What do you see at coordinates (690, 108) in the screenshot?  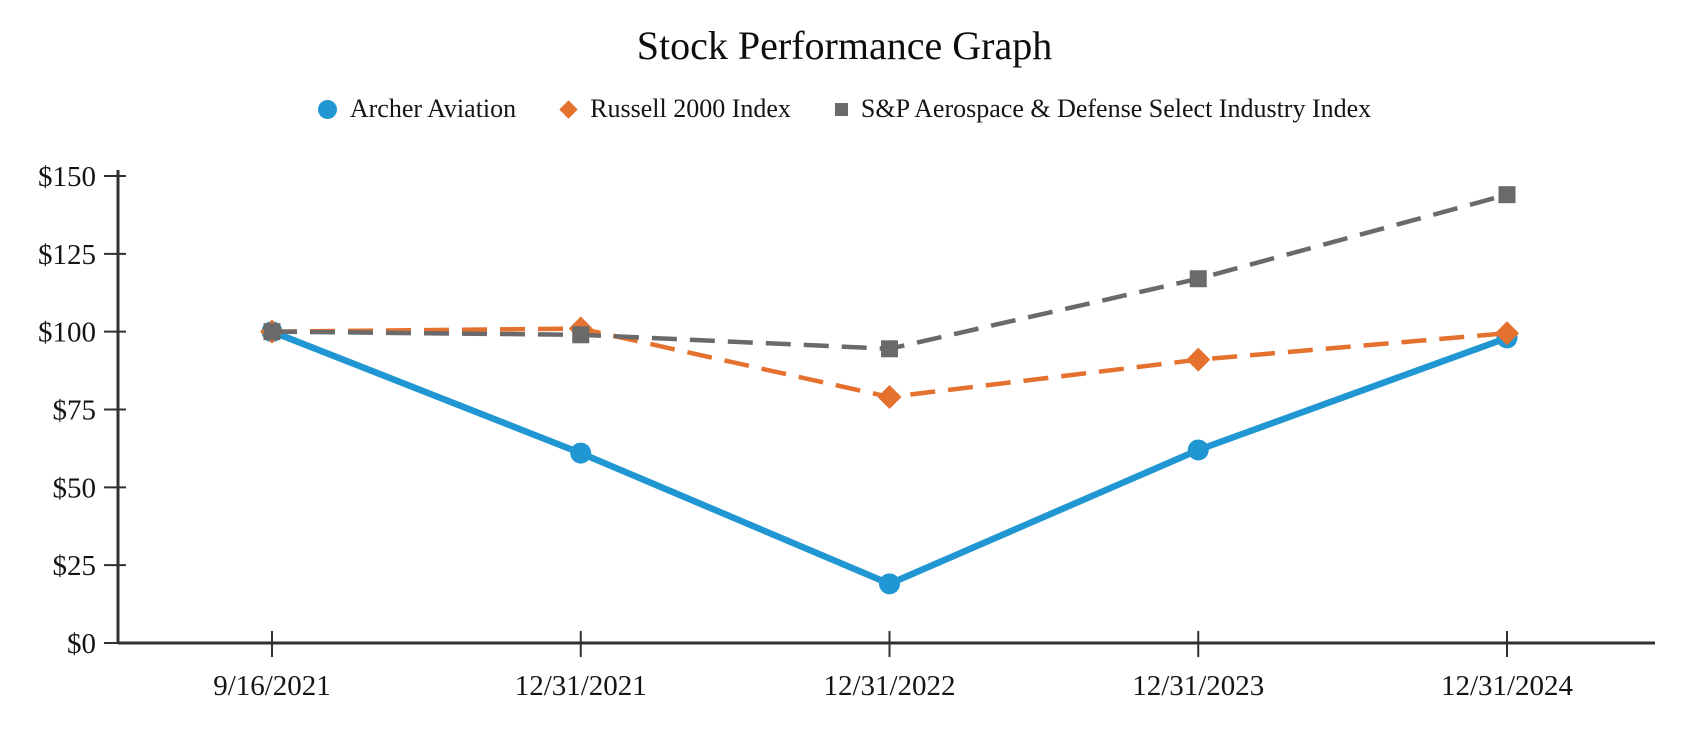 I see `legend-label: Russell 2000 Index` at bounding box center [690, 108].